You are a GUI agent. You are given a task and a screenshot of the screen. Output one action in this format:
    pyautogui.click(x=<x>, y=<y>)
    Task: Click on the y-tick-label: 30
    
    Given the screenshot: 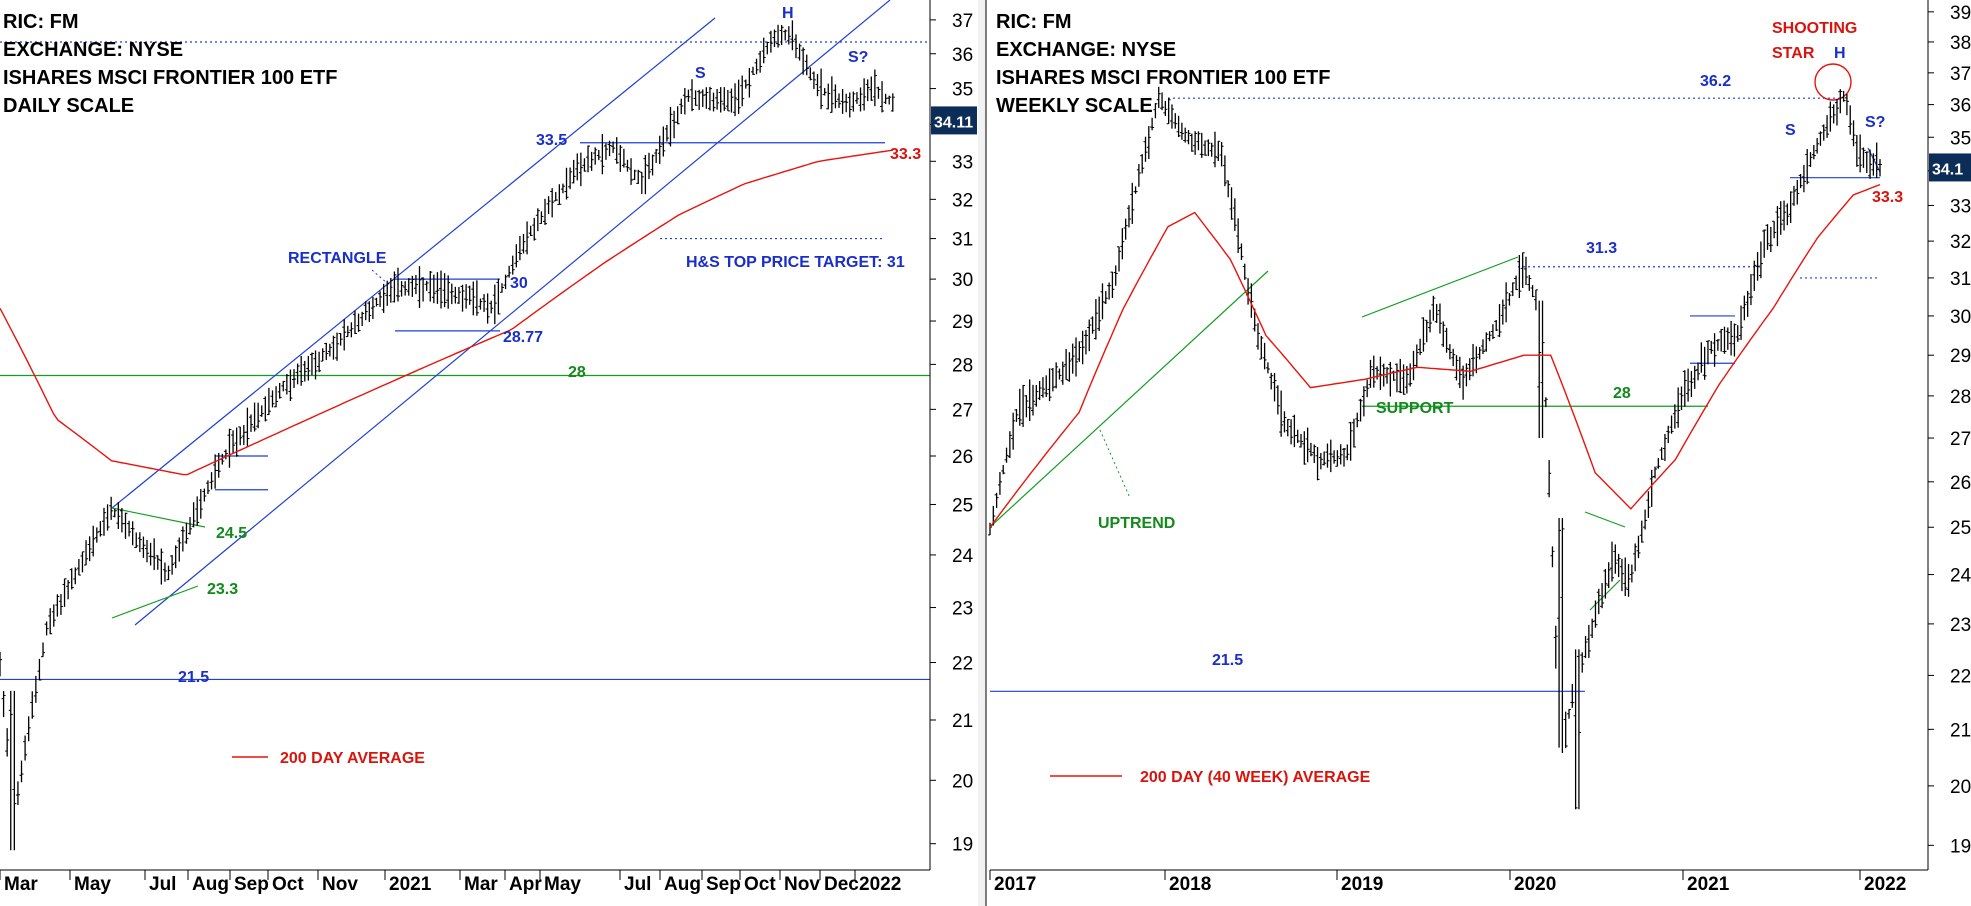 What is the action you would take?
    pyautogui.click(x=1960, y=317)
    